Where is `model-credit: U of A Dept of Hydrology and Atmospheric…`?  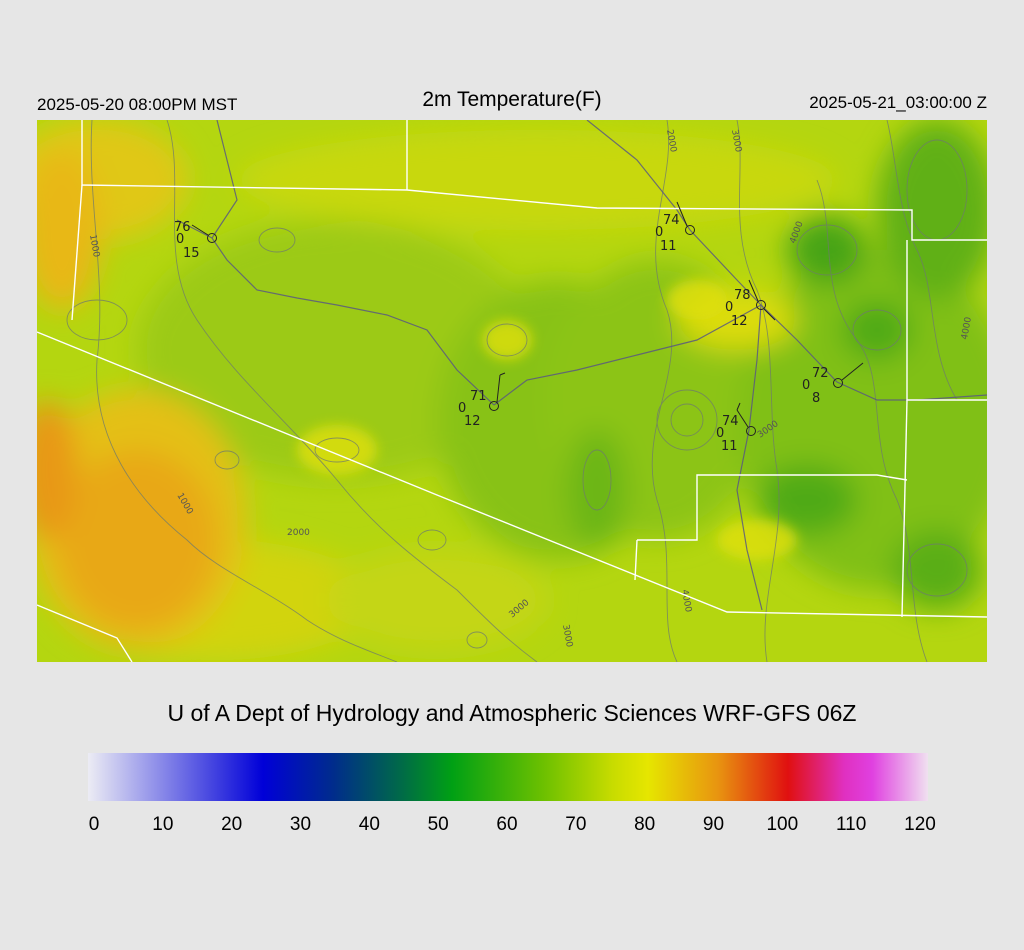 model-credit: U of A Dept of Hydrology and Atmospheric… is located at coordinates (512, 713).